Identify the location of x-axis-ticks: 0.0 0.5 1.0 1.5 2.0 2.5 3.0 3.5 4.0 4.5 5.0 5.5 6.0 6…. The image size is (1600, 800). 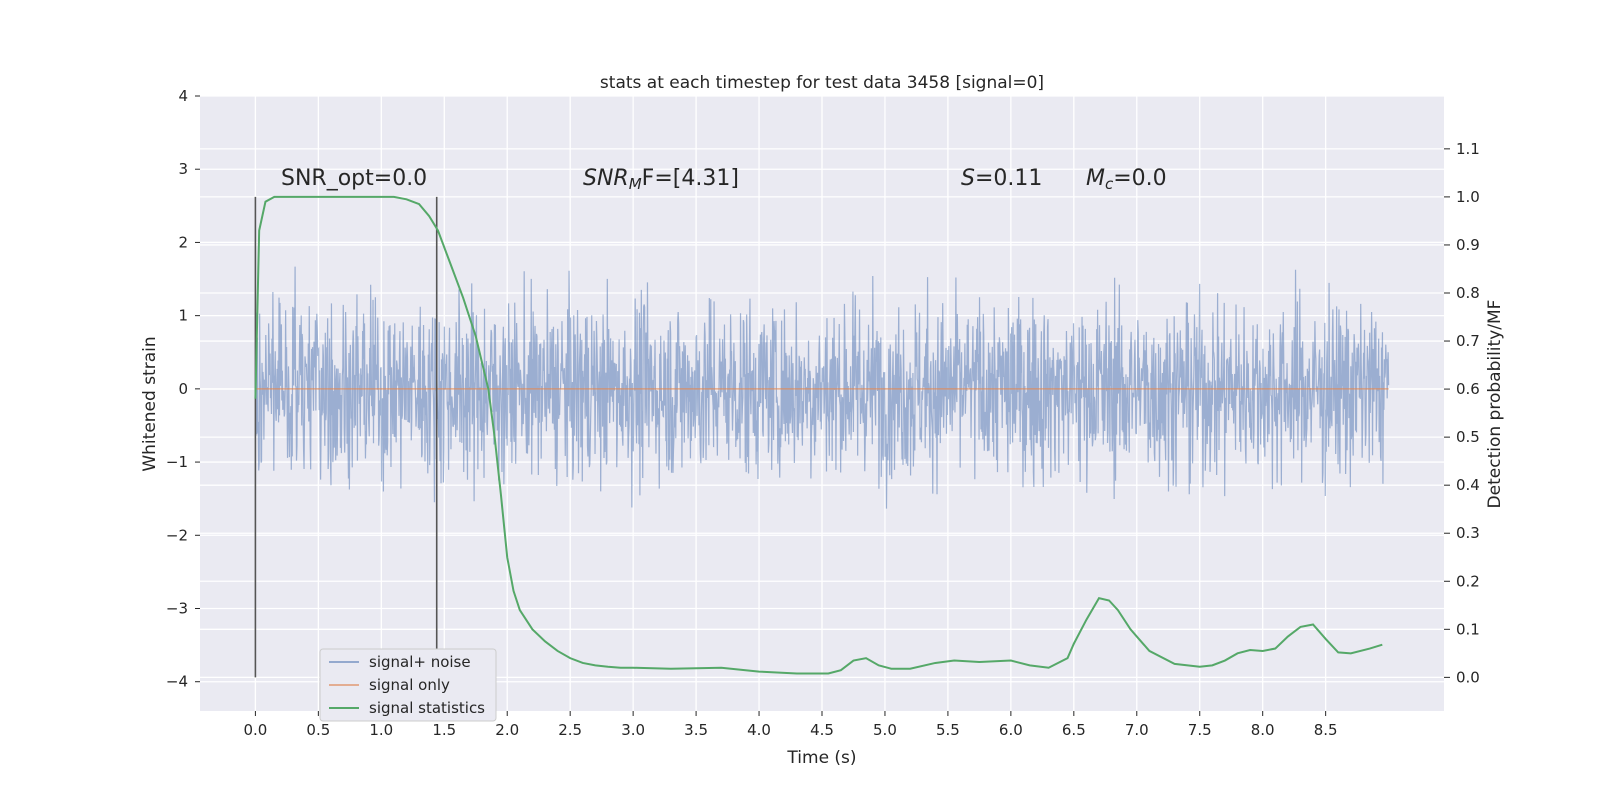
(790, 725).